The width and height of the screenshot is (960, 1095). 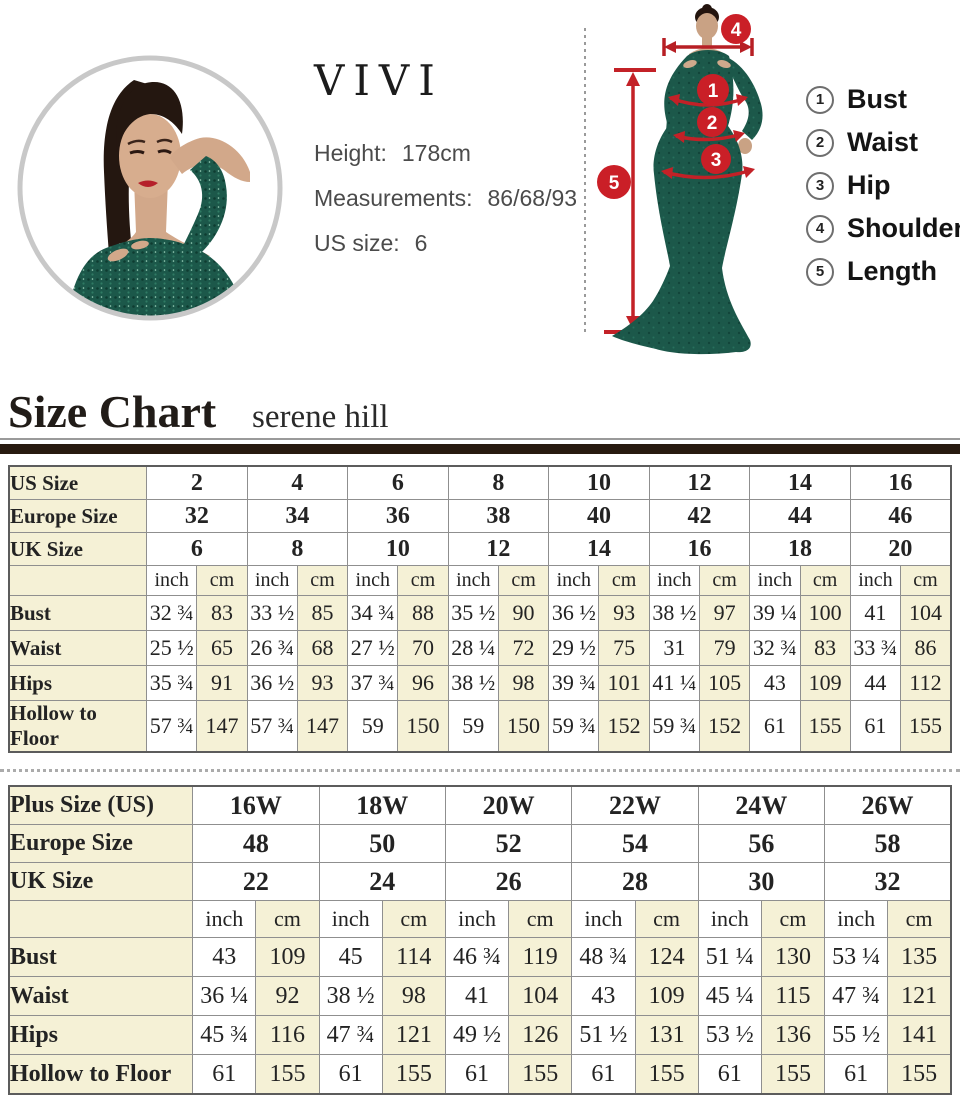 What do you see at coordinates (320, 417) in the screenshot?
I see `page-subtitle: serene hill` at bounding box center [320, 417].